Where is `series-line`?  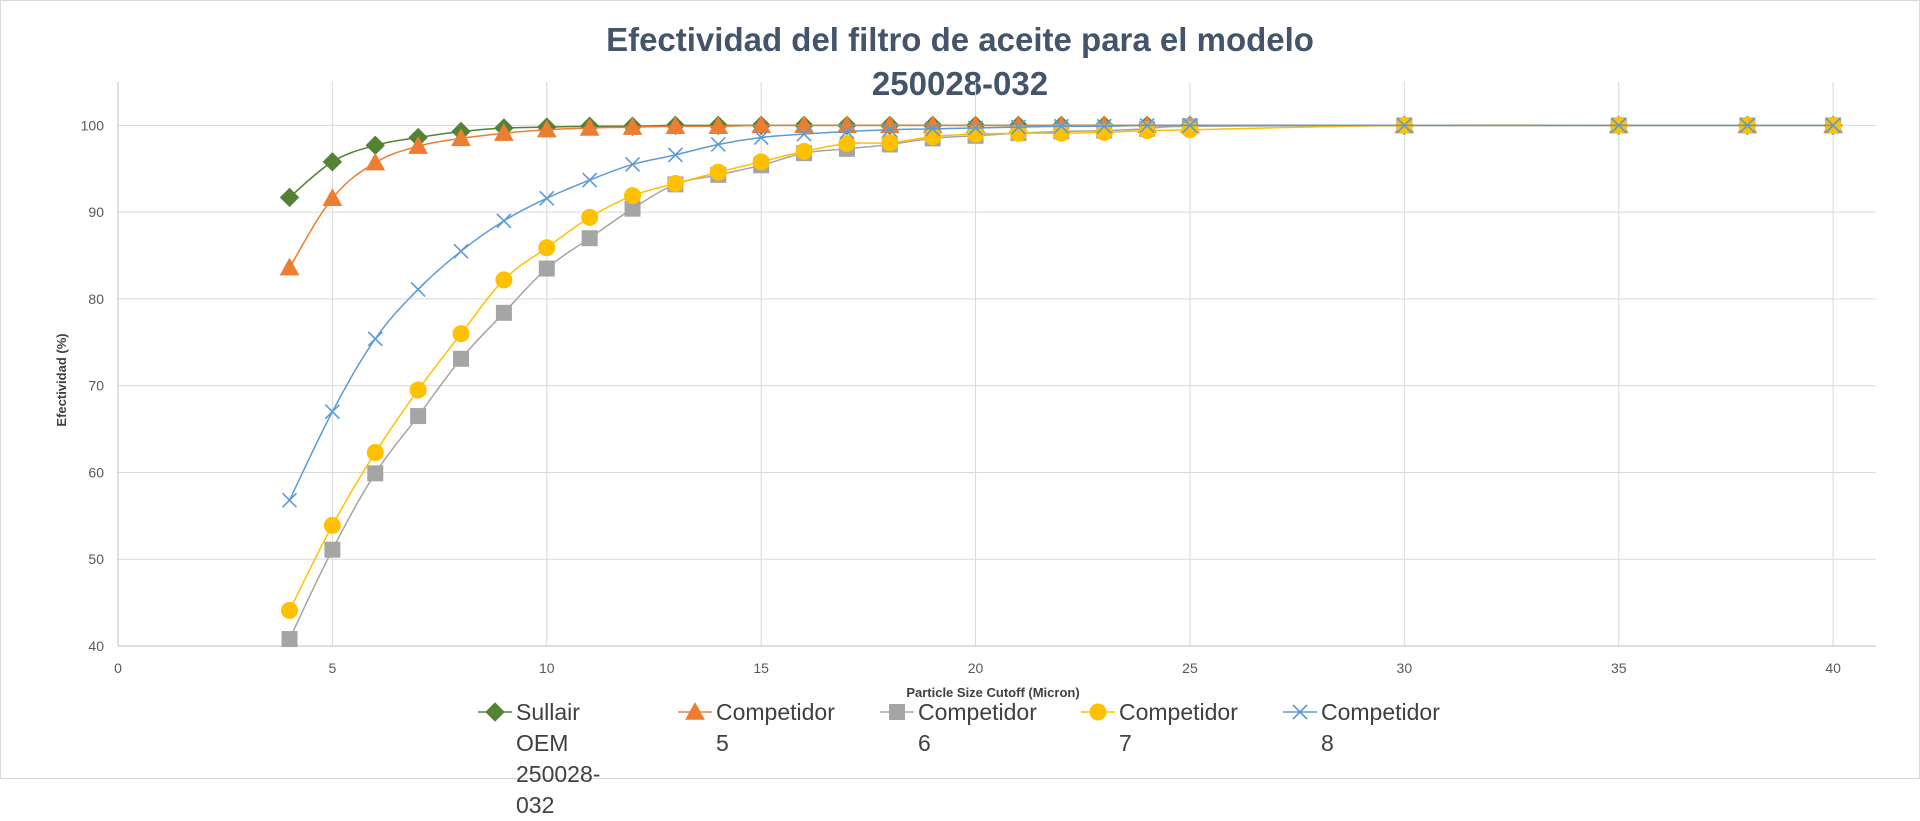
series-line is located at coordinates (1061, 196).